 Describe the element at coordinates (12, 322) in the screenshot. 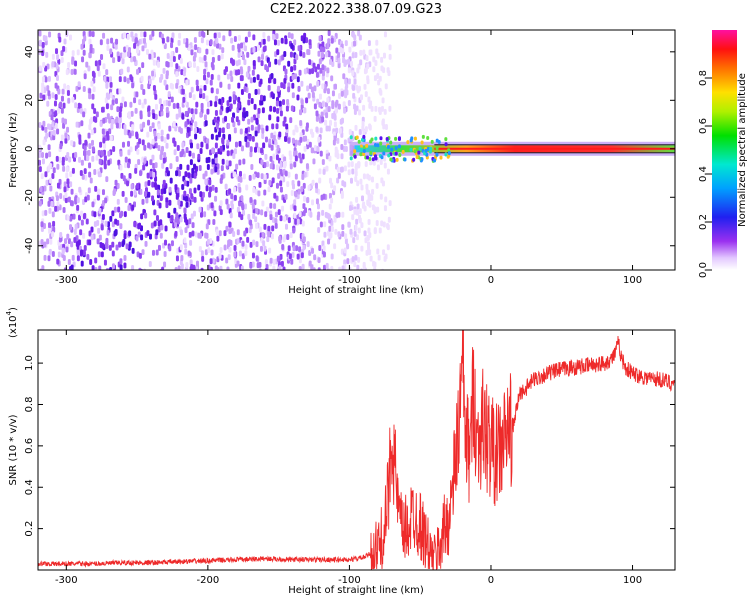

I see `svg-text: (x104)` at that location.